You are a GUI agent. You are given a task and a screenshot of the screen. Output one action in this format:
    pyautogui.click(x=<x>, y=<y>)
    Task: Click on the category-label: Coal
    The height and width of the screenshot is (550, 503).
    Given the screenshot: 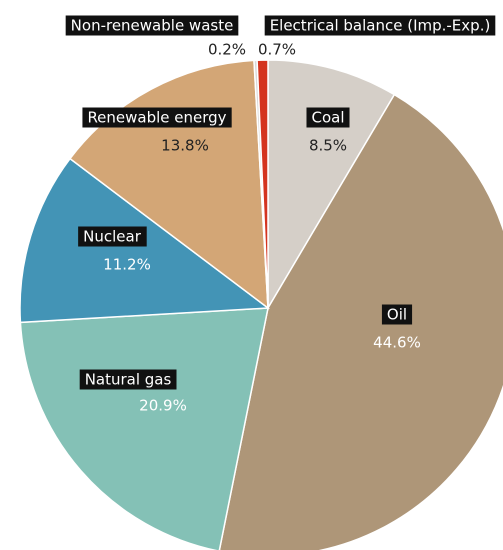 What is the action you would take?
    pyautogui.click(x=327, y=118)
    